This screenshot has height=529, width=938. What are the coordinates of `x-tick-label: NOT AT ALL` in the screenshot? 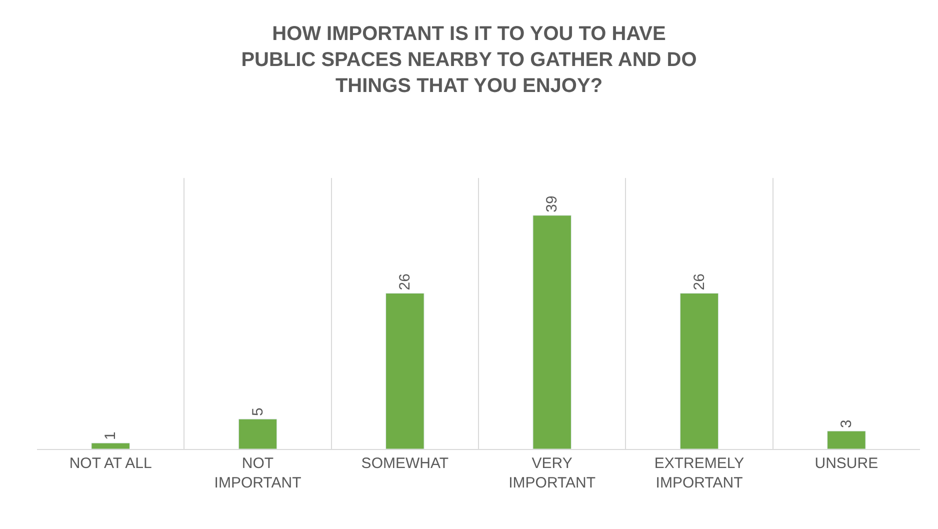 It's located at (110, 463).